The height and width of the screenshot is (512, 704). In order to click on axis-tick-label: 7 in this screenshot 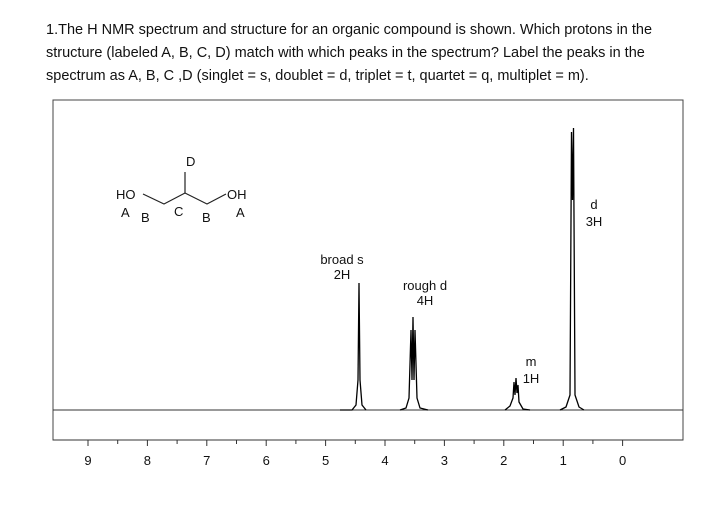, I will do `click(206, 460)`.